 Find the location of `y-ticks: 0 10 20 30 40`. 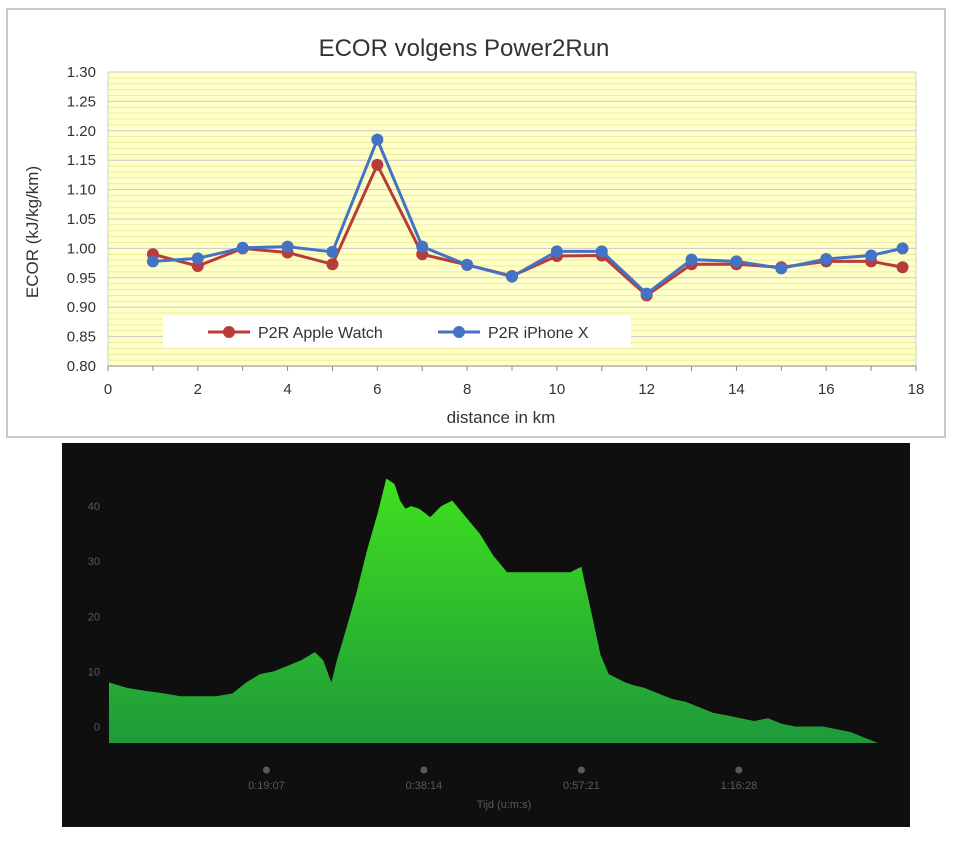

y-ticks: 0 10 20 30 40 is located at coordinates (94, 617).